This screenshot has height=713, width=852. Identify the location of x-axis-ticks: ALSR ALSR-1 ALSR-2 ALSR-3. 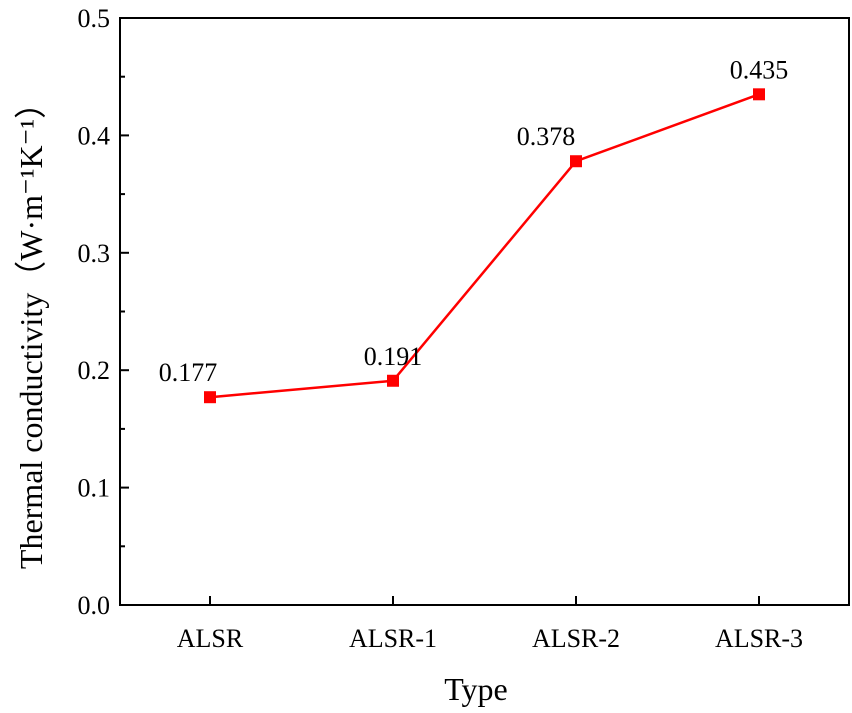
(490, 624).